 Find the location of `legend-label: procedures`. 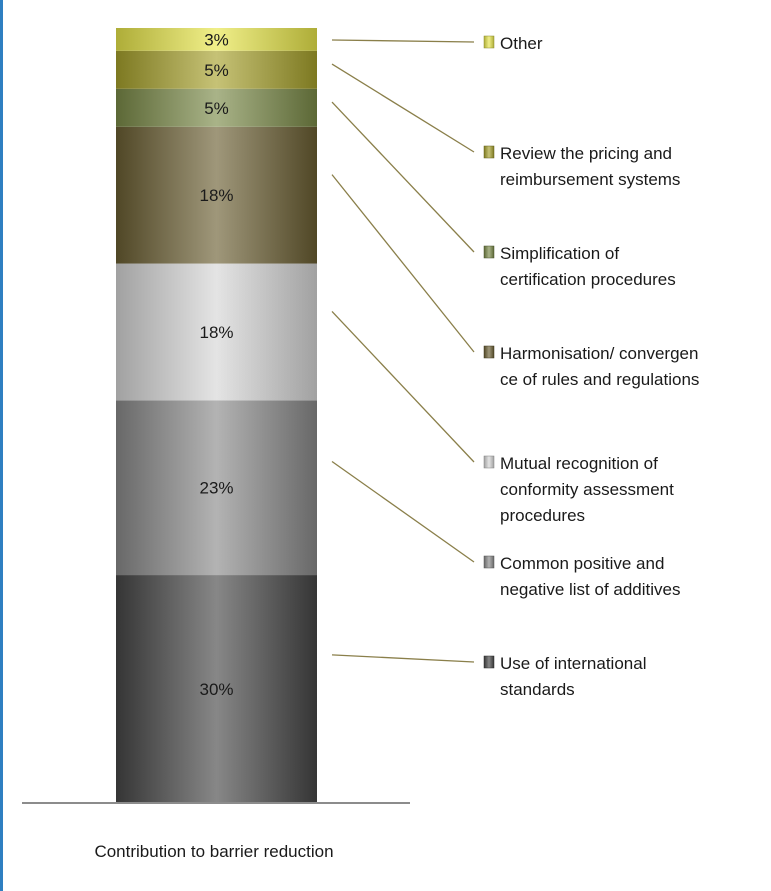

legend-label: procedures is located at coordinates (542, 515).